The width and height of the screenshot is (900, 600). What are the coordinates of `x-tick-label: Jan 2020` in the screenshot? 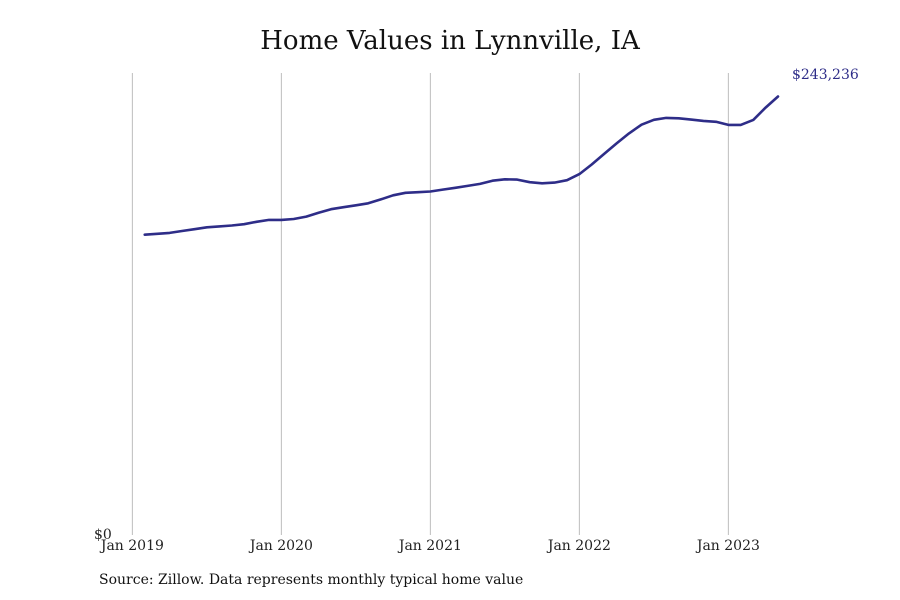 It's located at (280, 546).